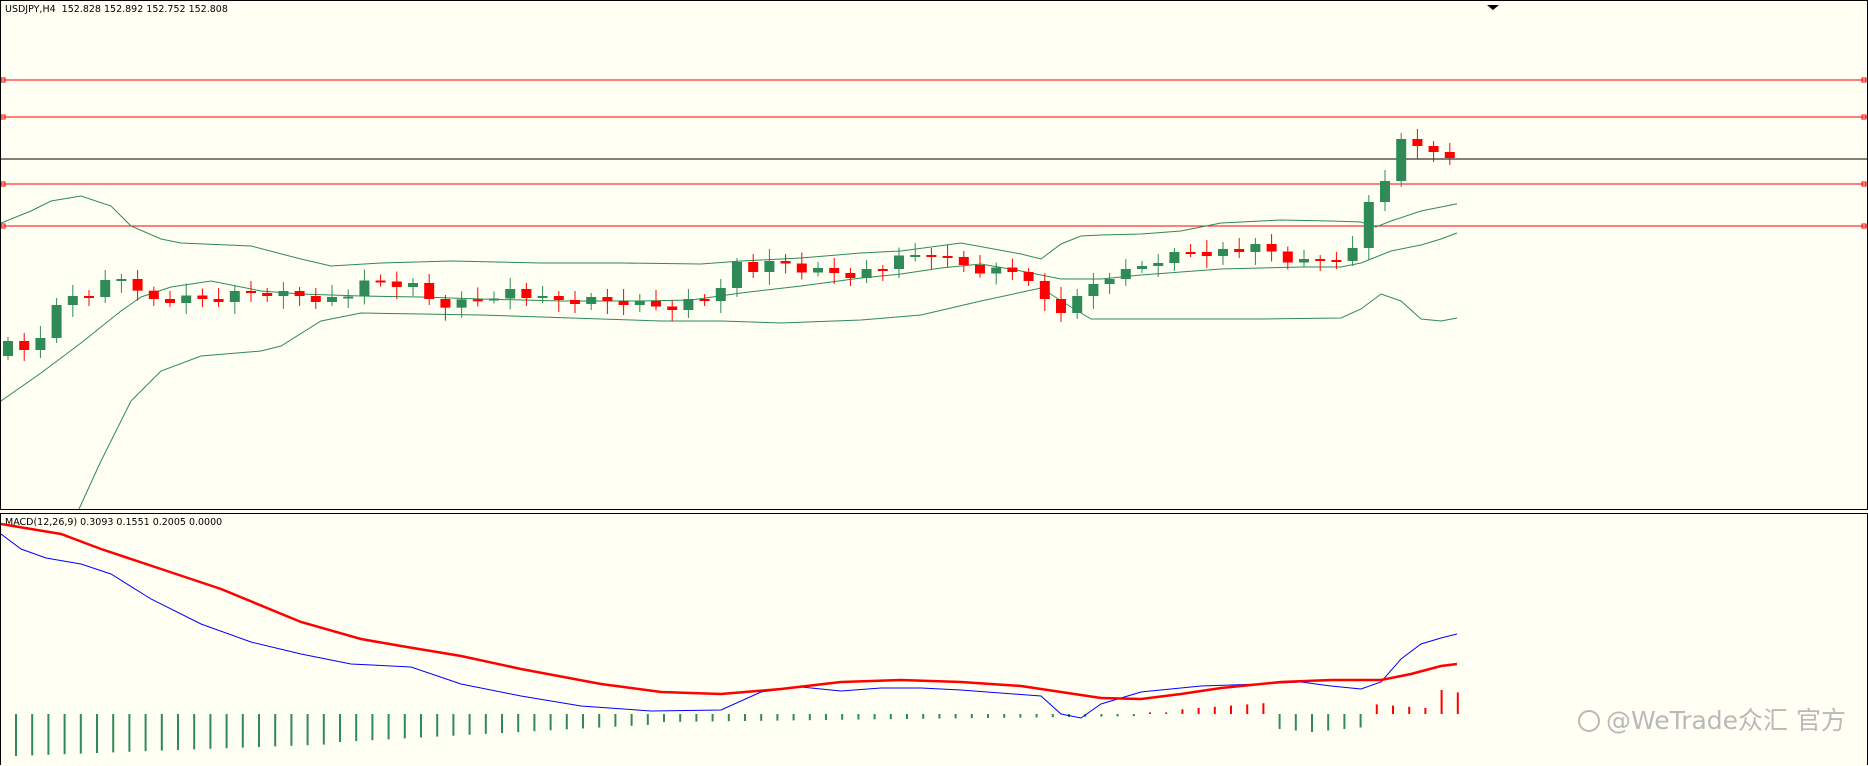  Describe the element at coordinates (1725, 720) in the screenshot. I see `watermark-text: @WeTrade众汇 官方` at that location.